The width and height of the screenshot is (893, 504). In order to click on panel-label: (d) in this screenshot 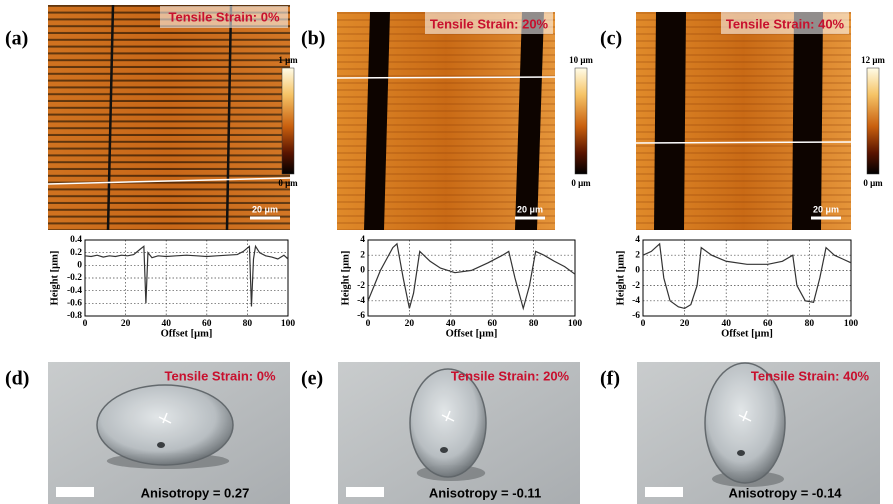, I will do `click(17, 379)`.